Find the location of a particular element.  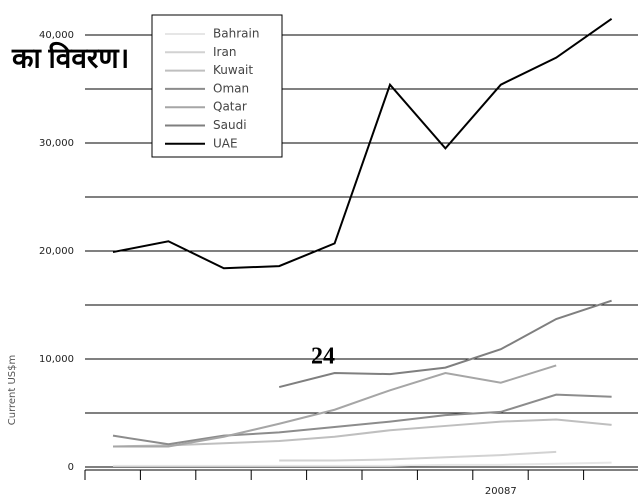

y-tick-label: 30,000 is located at coordinates (56, 143).